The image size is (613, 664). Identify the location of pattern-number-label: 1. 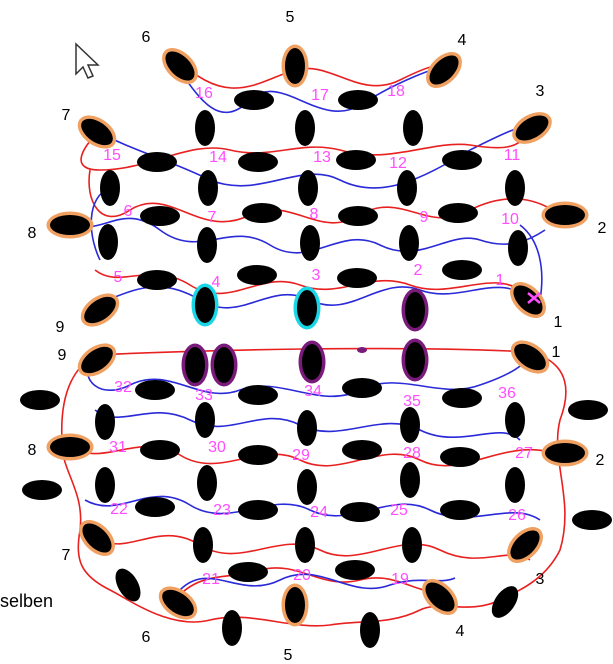
(500, 280).